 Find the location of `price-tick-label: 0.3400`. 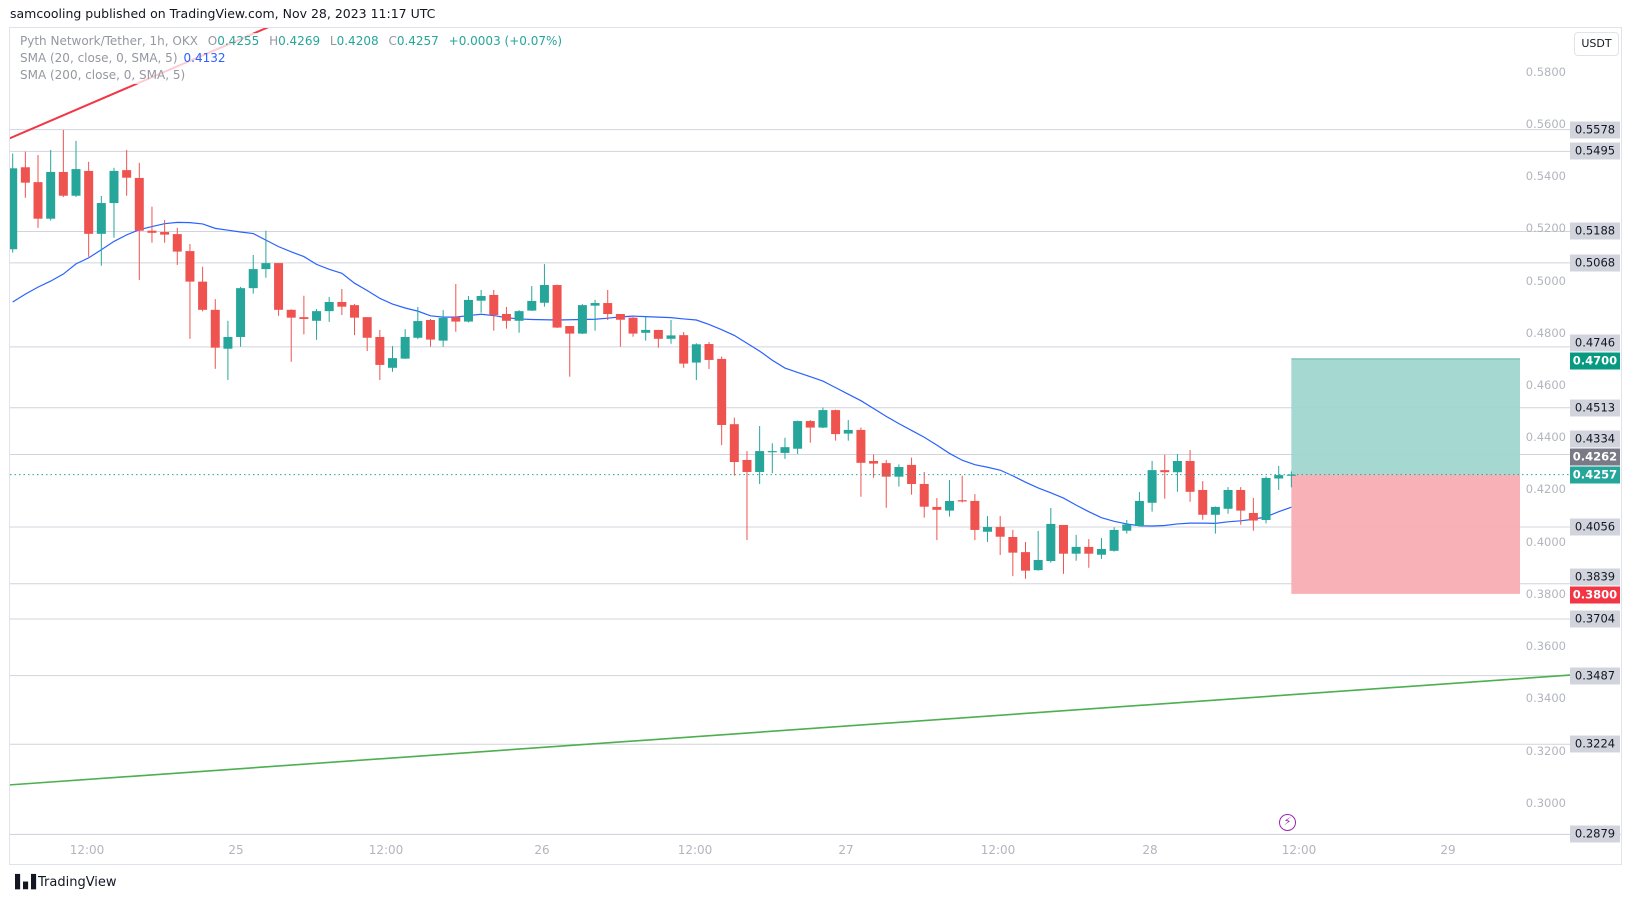

price-tick-label: 0.3400 is located at coordinates (1545, 698).